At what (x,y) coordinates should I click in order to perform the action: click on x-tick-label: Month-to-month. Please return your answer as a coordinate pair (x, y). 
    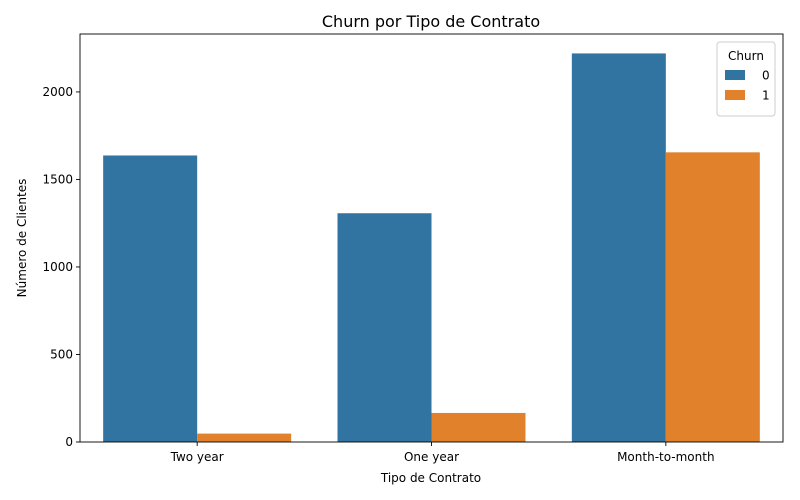
    Looking at the image, I should click on (666, 457).